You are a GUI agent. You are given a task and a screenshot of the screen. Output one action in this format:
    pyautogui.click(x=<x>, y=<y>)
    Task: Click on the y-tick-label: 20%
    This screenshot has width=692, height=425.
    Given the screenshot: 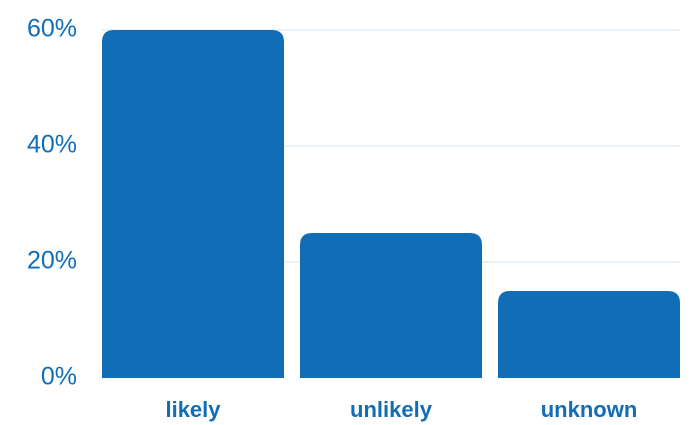 What is the action you would take?
    pyautogui.click(x=52, y=261)
    